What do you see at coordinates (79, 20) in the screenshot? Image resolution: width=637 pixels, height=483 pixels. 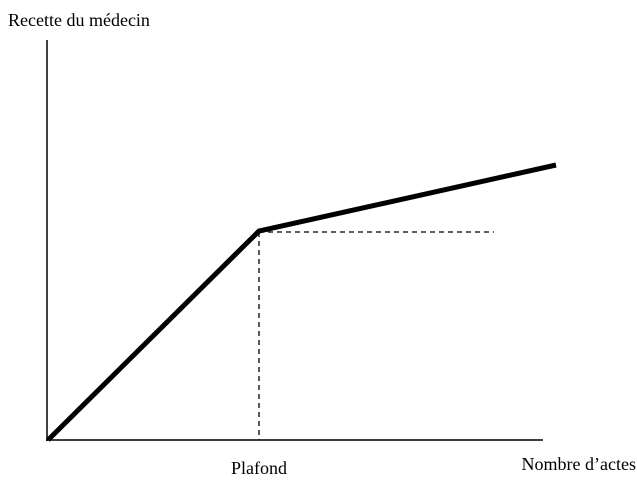 I see `y-axis-label: Recette du médecin` at bounding box center [79, 20].